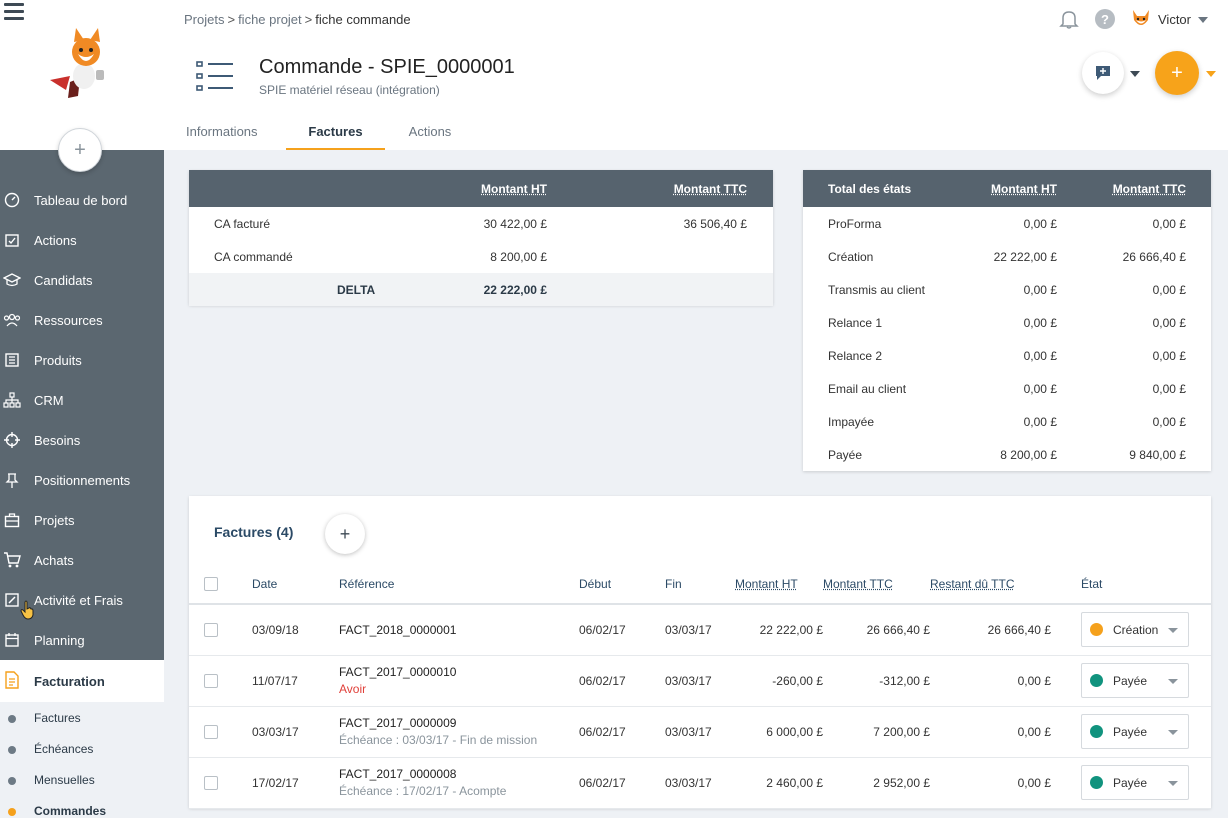 This screenshot has width=1228, height=818. I want to click on invoice-restant: 0,00 £, so click(990, 783).